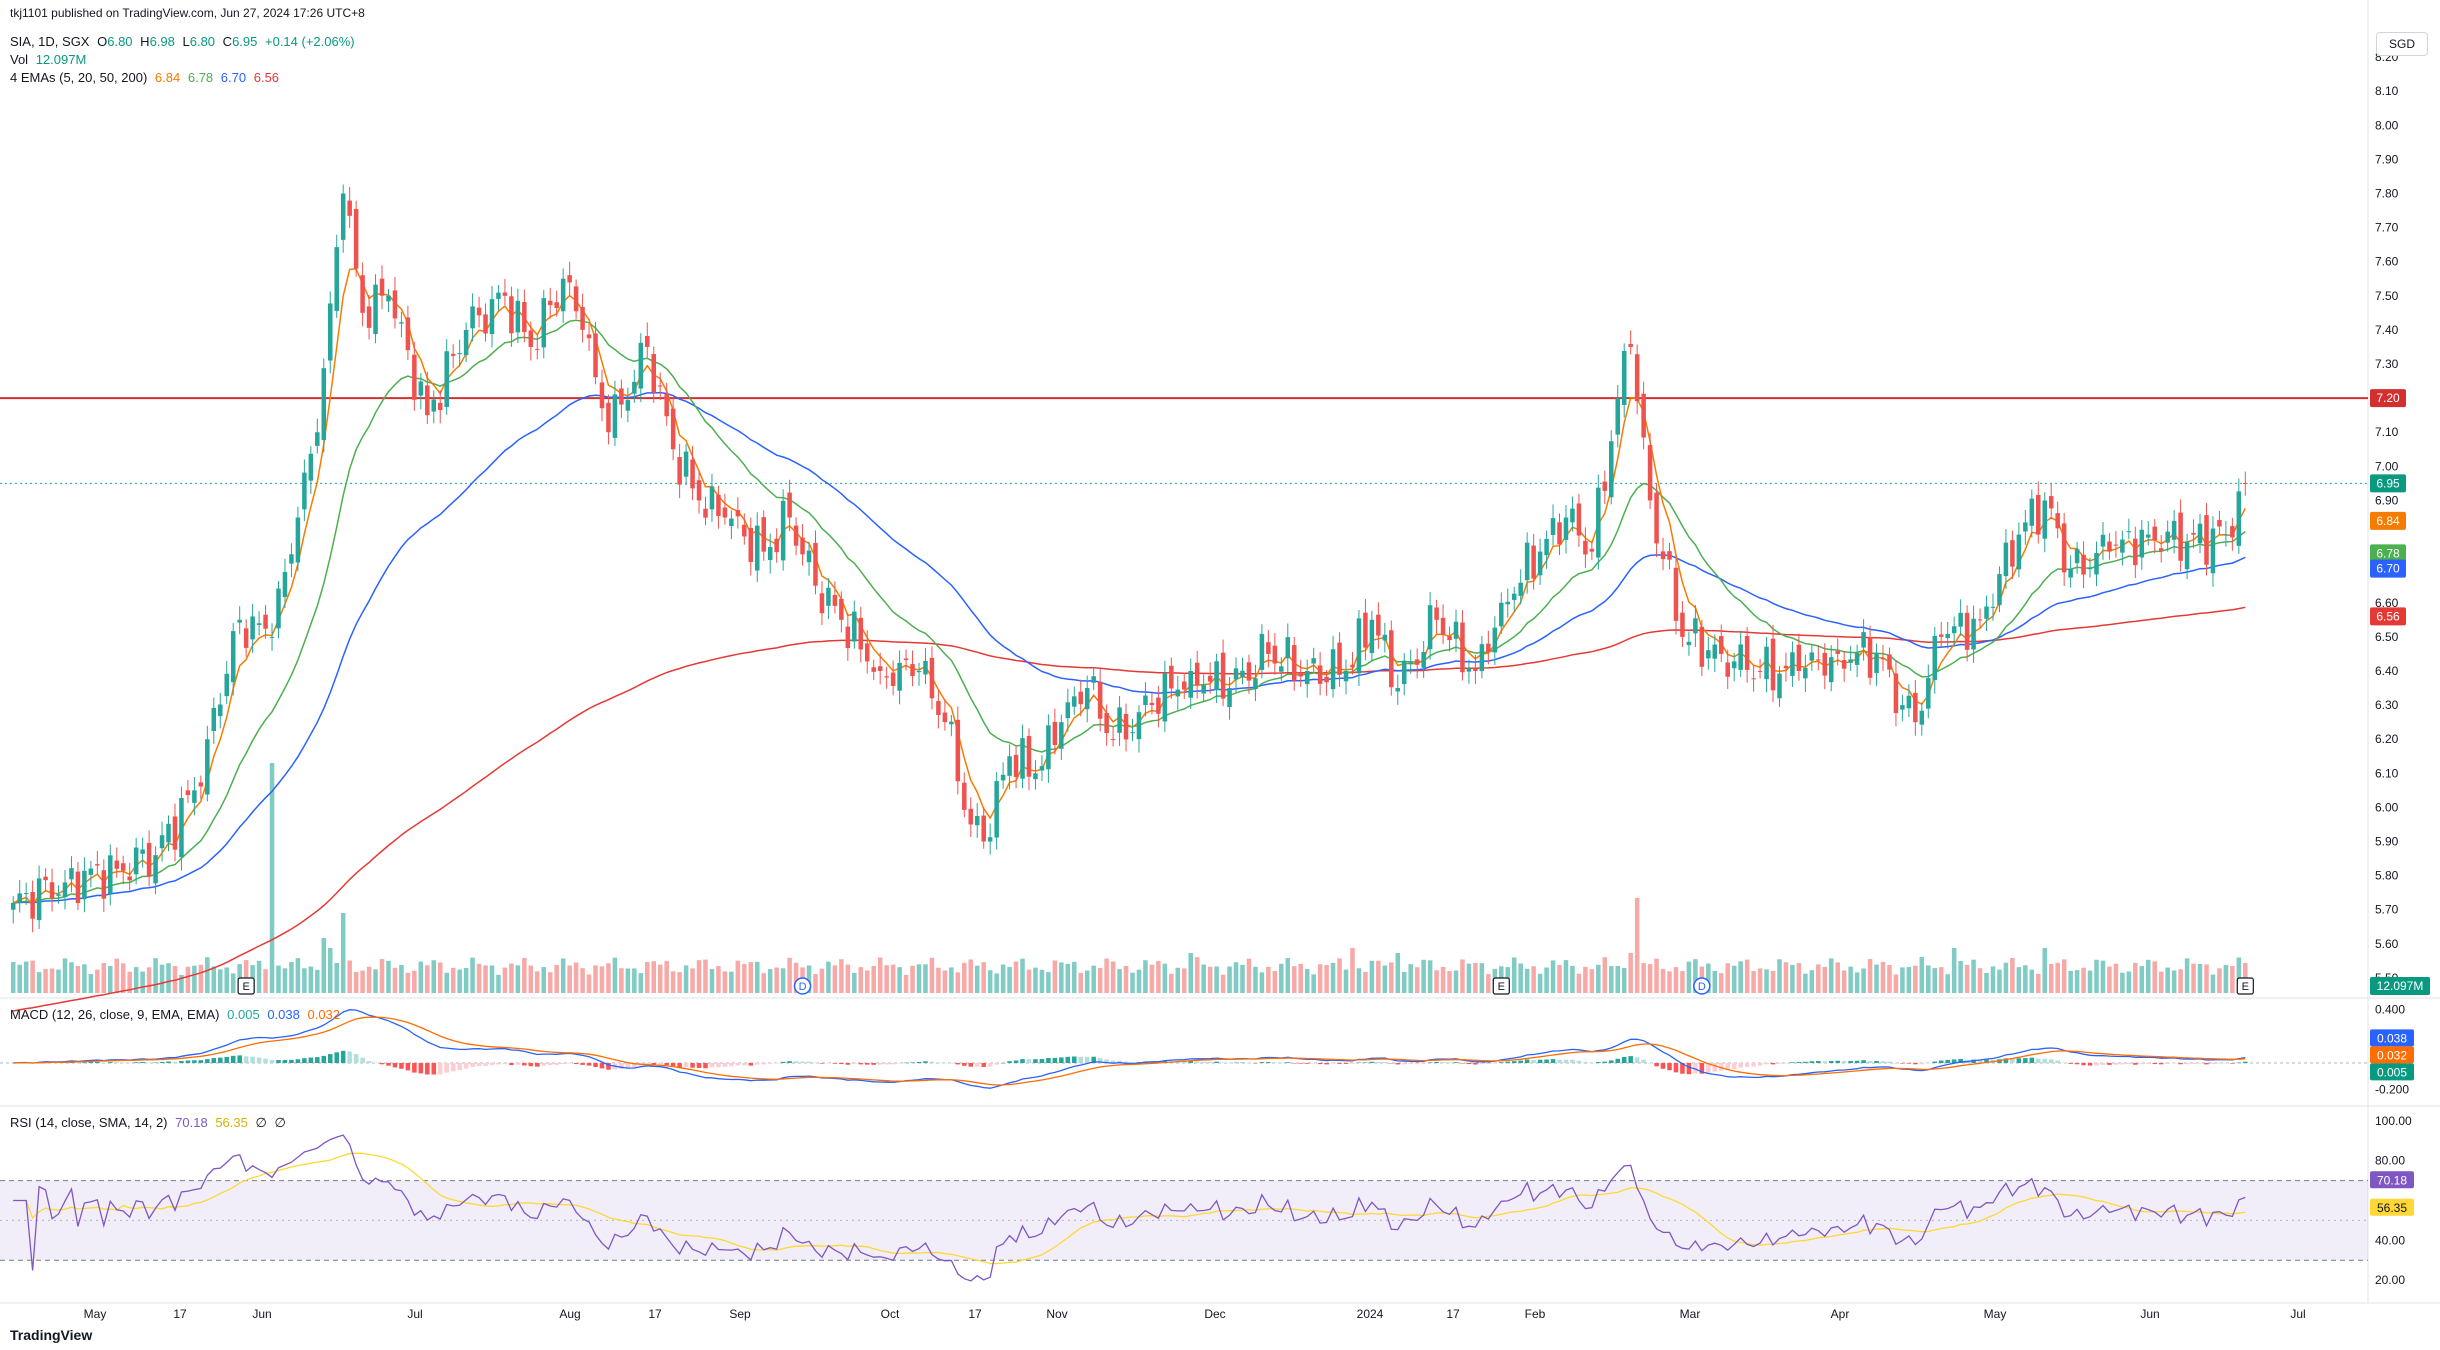 The image size is (2440, 1350). I want to click on time-axis-label: Aug, so click(569, 1314).